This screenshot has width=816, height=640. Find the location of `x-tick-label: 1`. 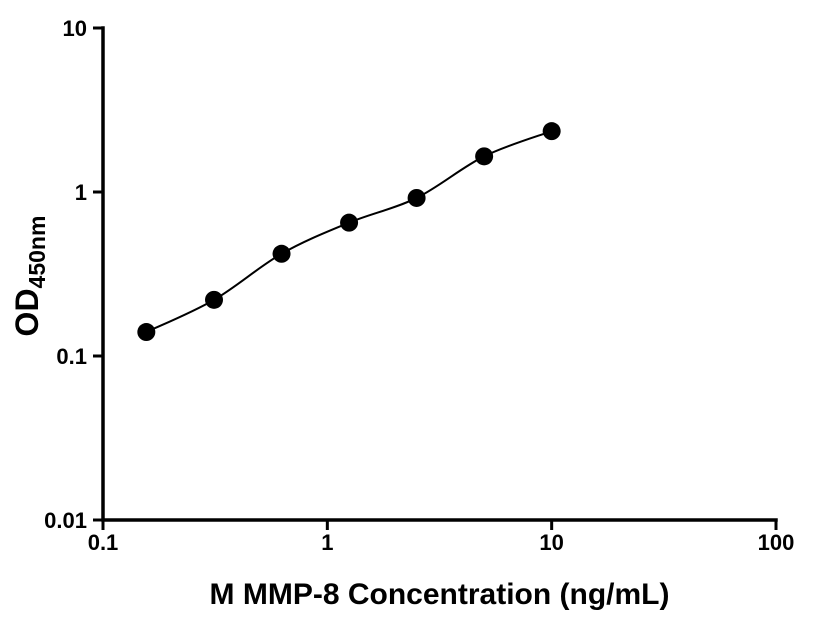

x-tick-label: 1 is located at coordinates (327, 542).